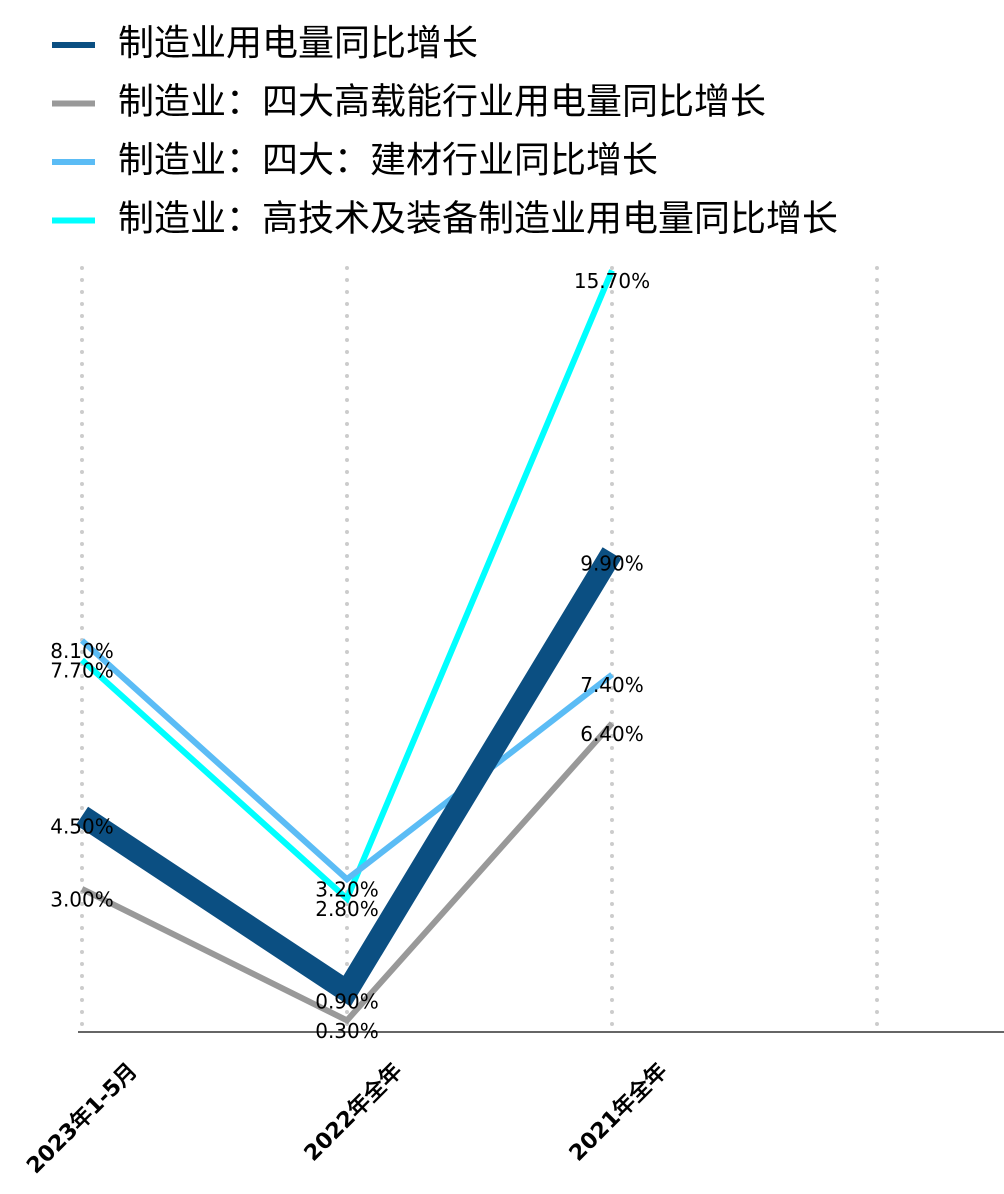  What do you see at coordinates (612, 685) in the screenshot?
I see `data-label: 7.40%` at bounding box center [612, 685].